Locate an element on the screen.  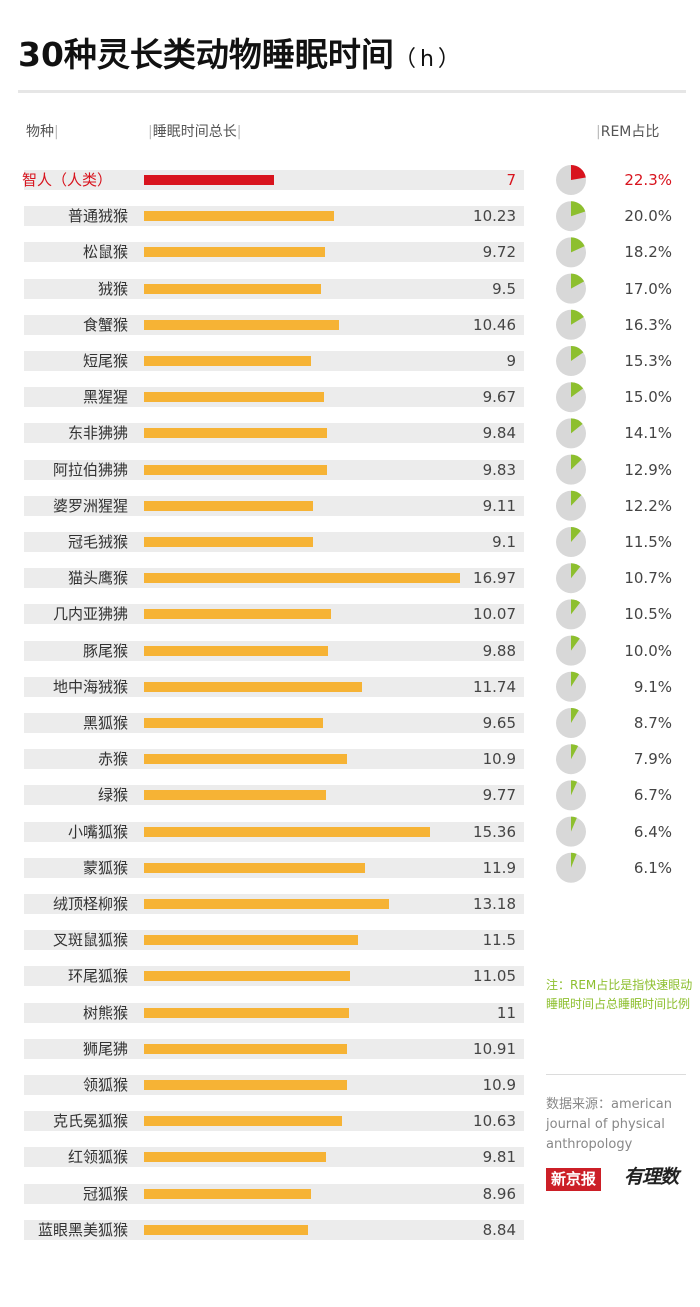
species-label: 黑狐猴 is located at coordinates (105, 723).